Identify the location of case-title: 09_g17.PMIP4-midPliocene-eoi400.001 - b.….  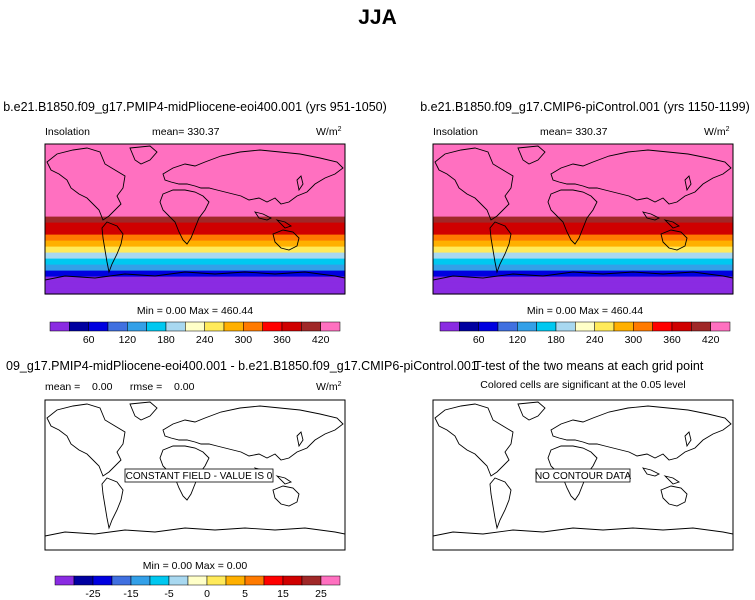
(242, 366).